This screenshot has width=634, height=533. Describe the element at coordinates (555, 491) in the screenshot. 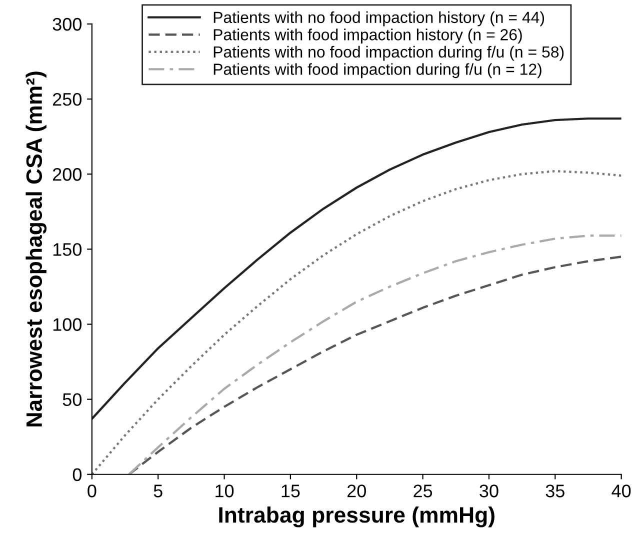

I see `x-tick-label: 35` at that location.